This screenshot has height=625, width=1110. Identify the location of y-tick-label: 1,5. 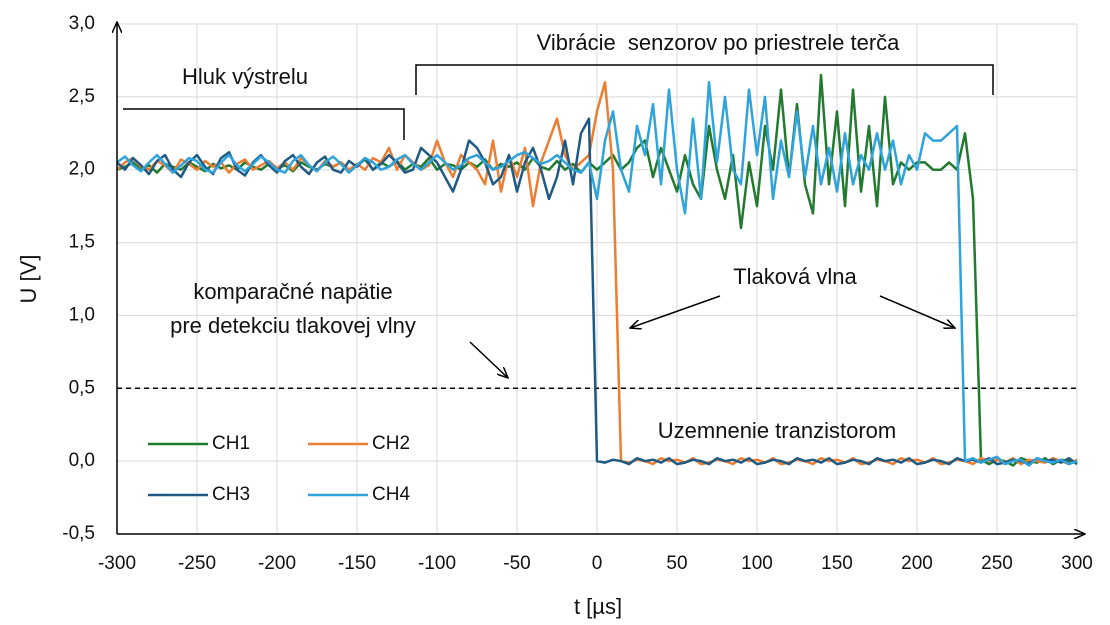
(82, 242).